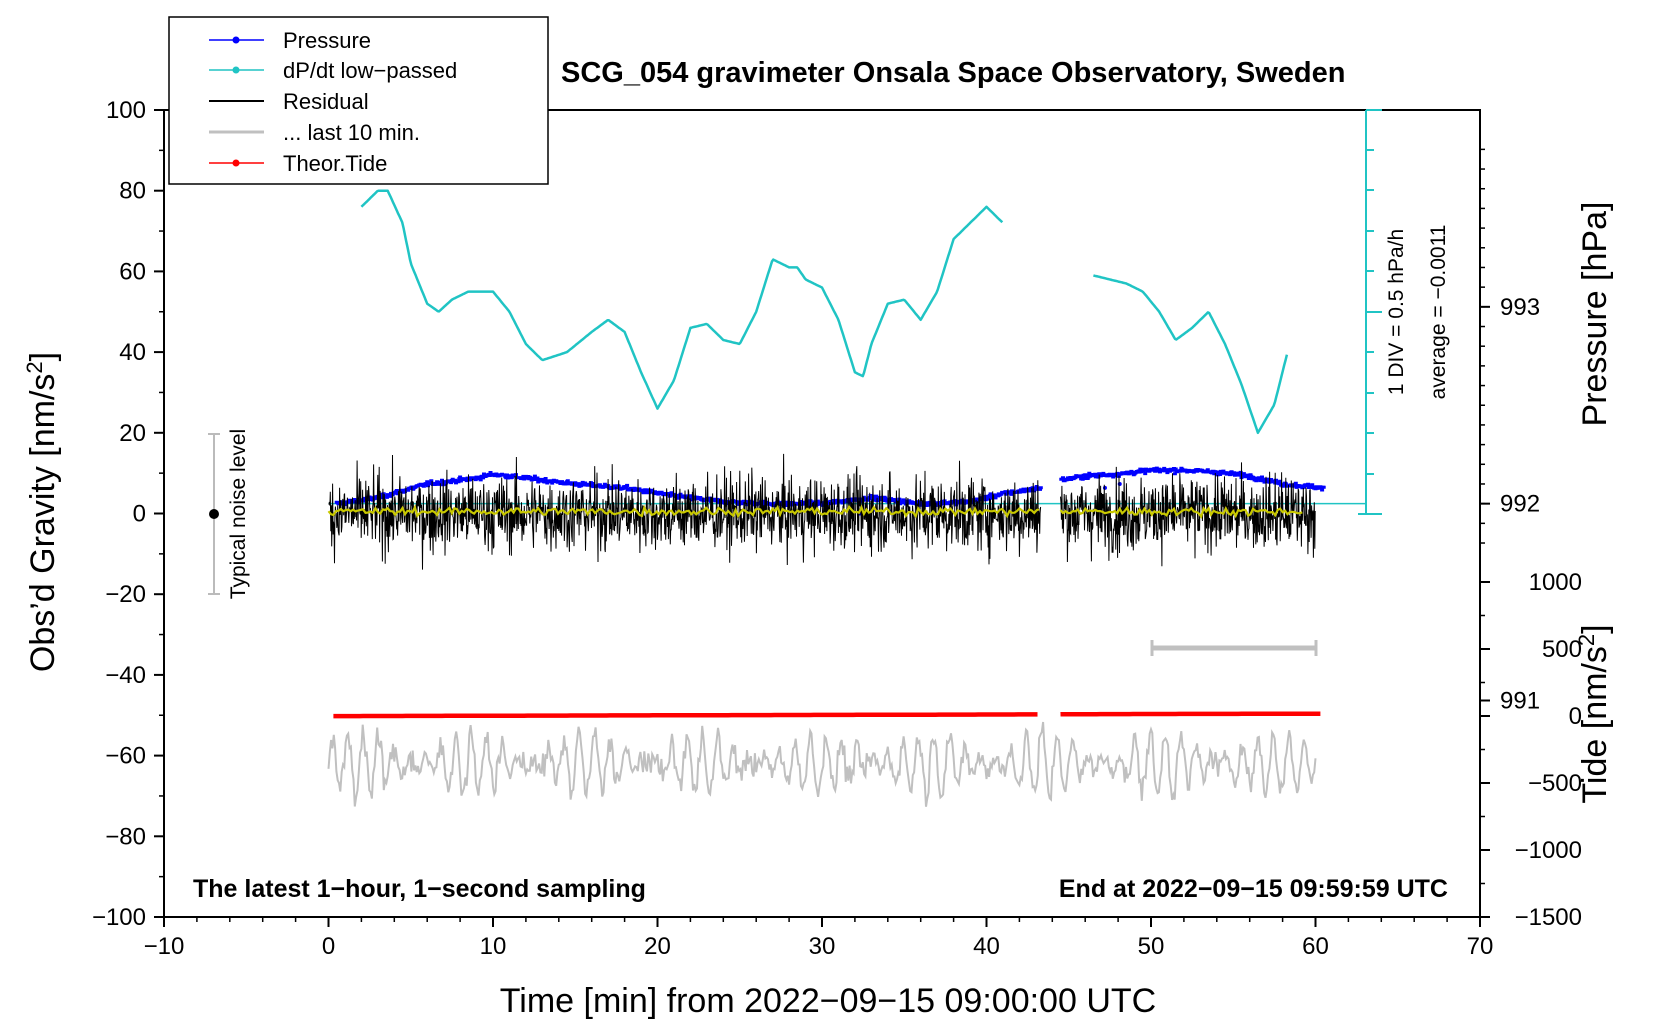 The image size is (1660, 1020). Describe the element at coordinates (1520, 307) in the screenshot. I see `pressure-tick-label: 993` at that location.